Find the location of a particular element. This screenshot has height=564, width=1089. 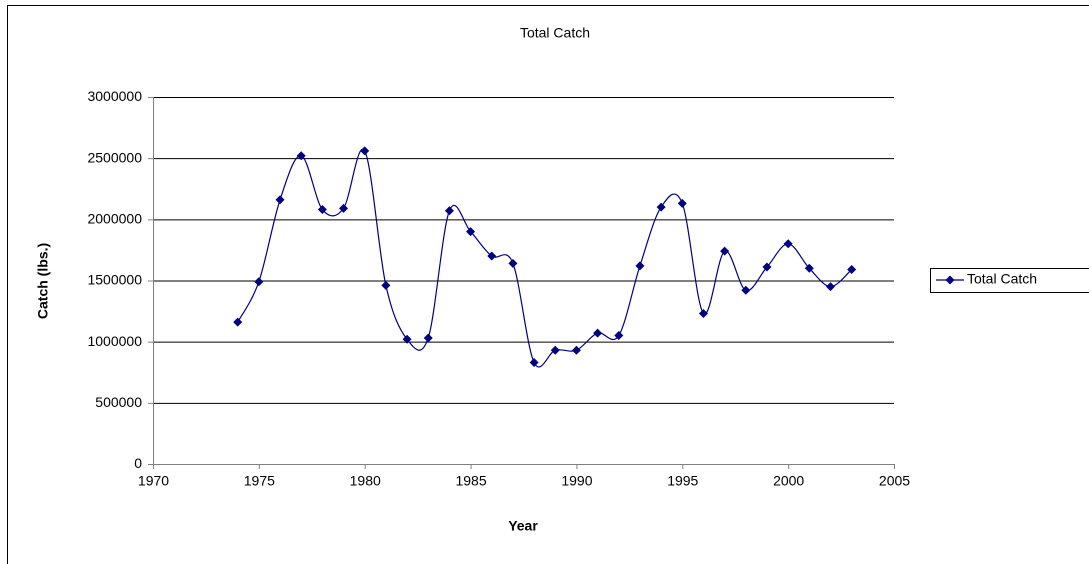

y-tick-label: 0 is located at coordinates (138, 463).